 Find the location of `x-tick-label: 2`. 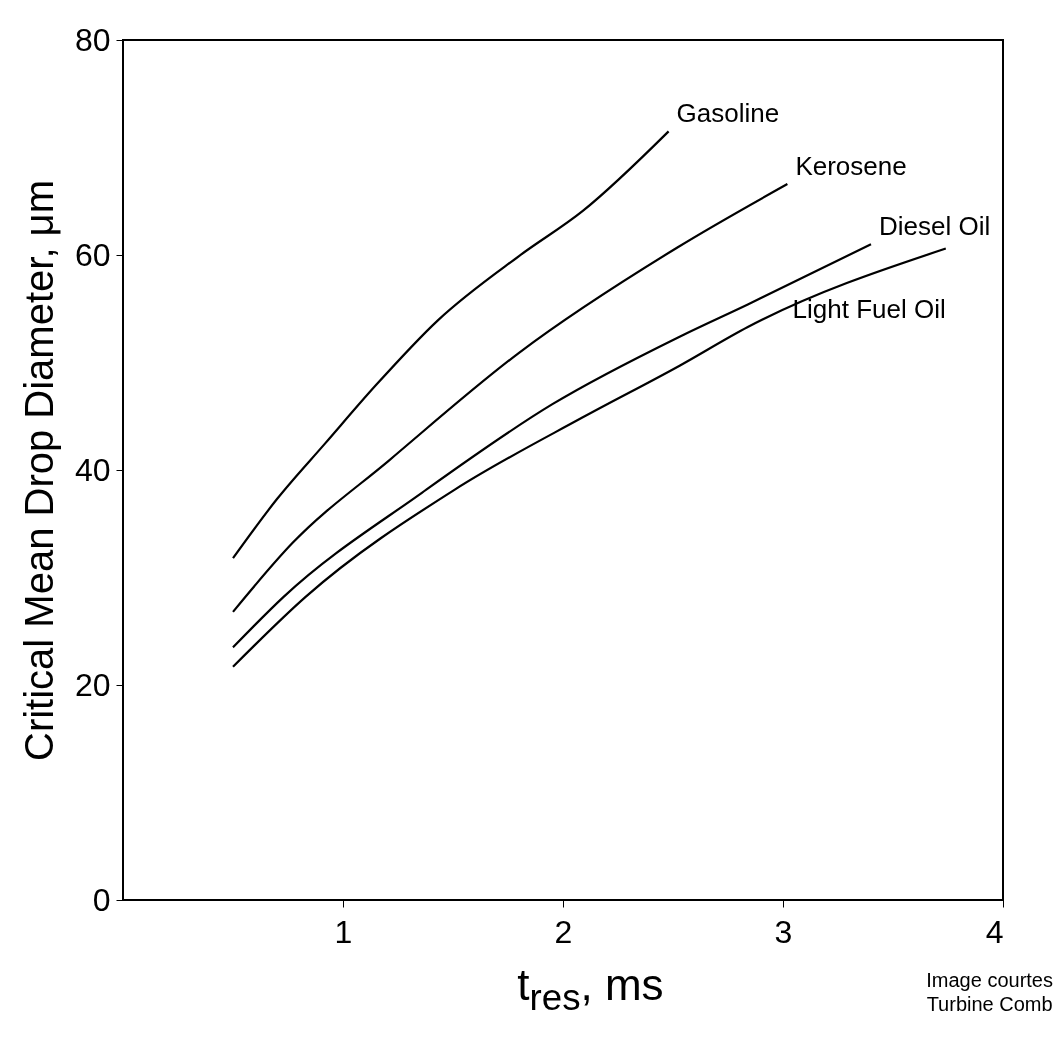

x-tick-label: 2 is located at coordinates (563, 931).